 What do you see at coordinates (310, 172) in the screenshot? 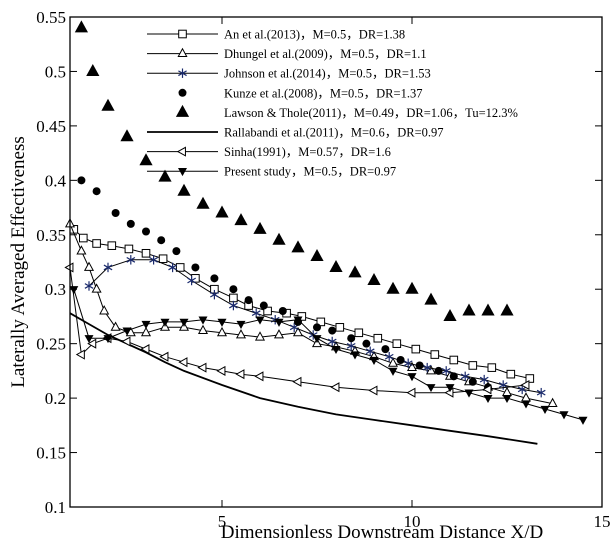
I see `legend-label: Present study，M=0.5，DR=0.97` at bounding box center [310, 172].